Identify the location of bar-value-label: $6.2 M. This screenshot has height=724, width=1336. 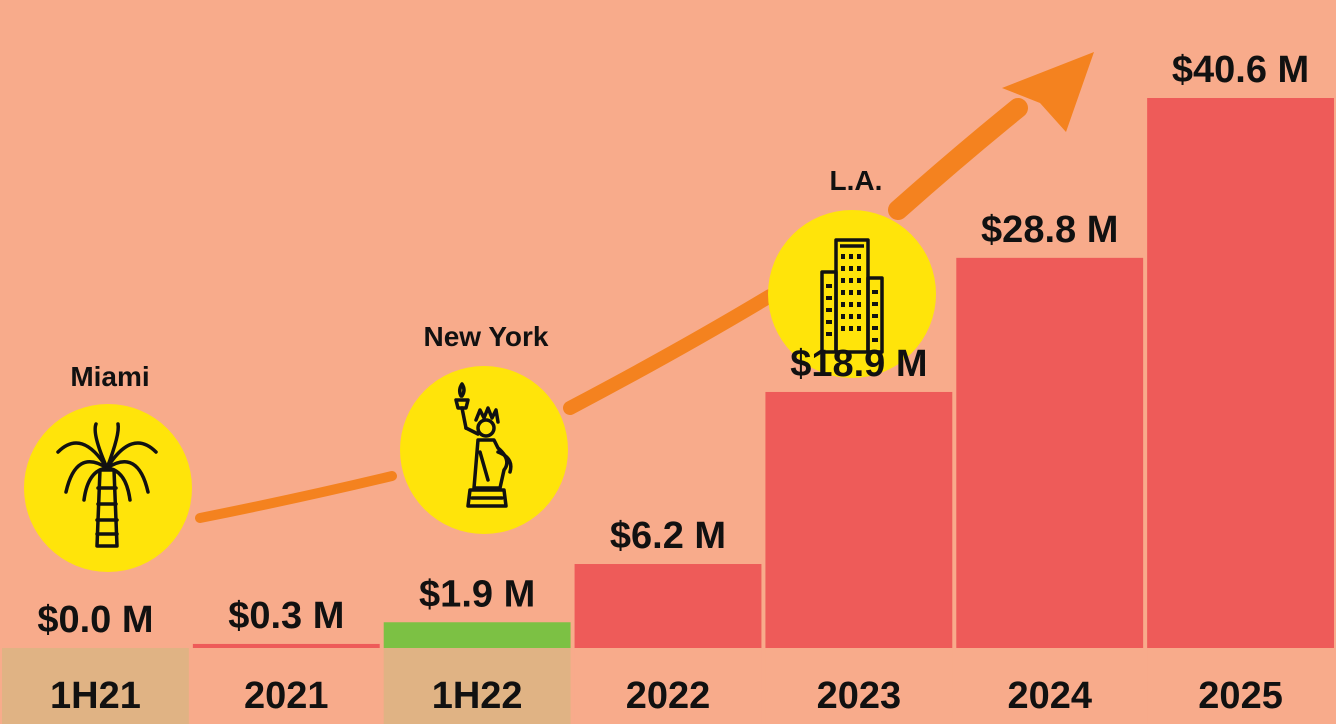
(668, 536).